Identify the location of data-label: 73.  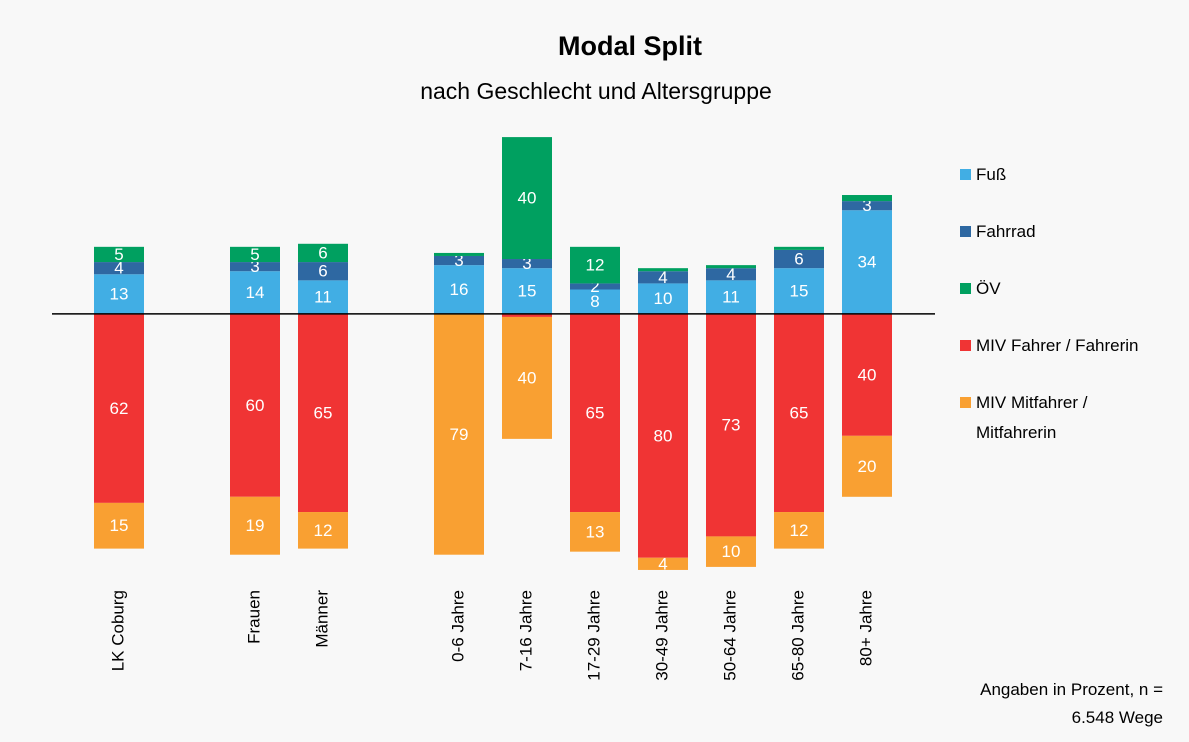
(731, 425).